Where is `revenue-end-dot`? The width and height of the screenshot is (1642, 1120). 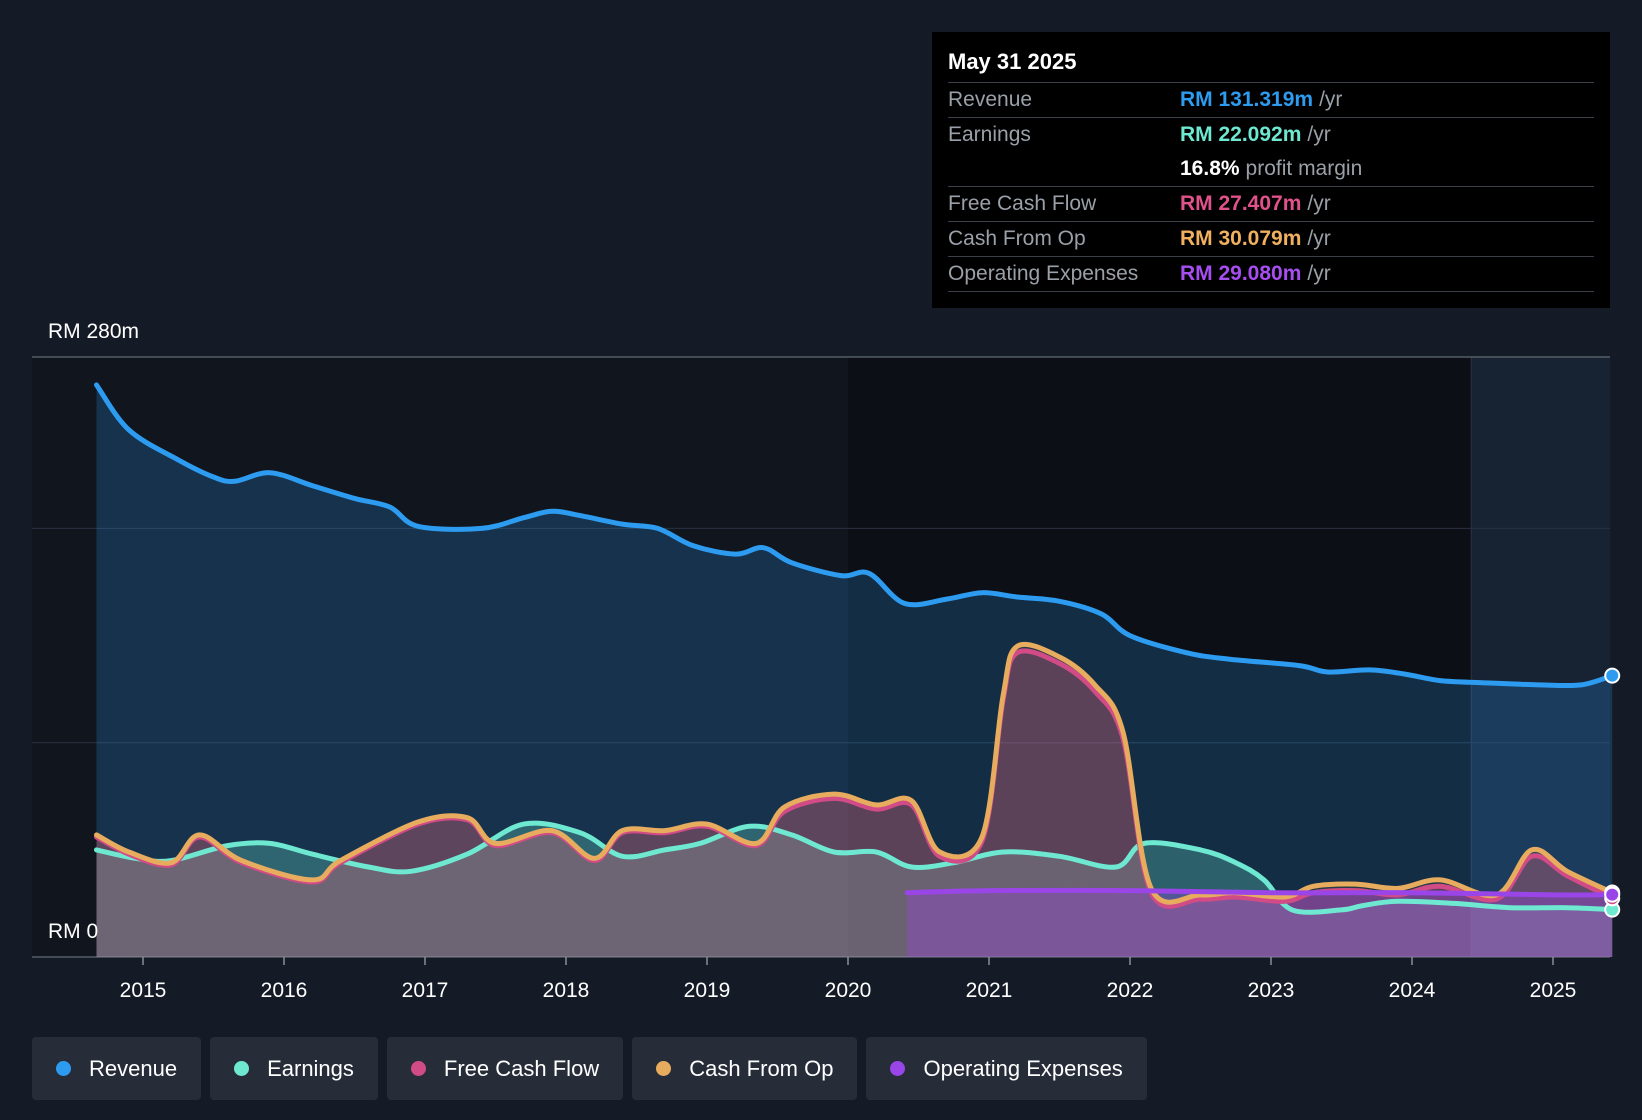
revenue-end-dot is located at coordinates (1612, 675).